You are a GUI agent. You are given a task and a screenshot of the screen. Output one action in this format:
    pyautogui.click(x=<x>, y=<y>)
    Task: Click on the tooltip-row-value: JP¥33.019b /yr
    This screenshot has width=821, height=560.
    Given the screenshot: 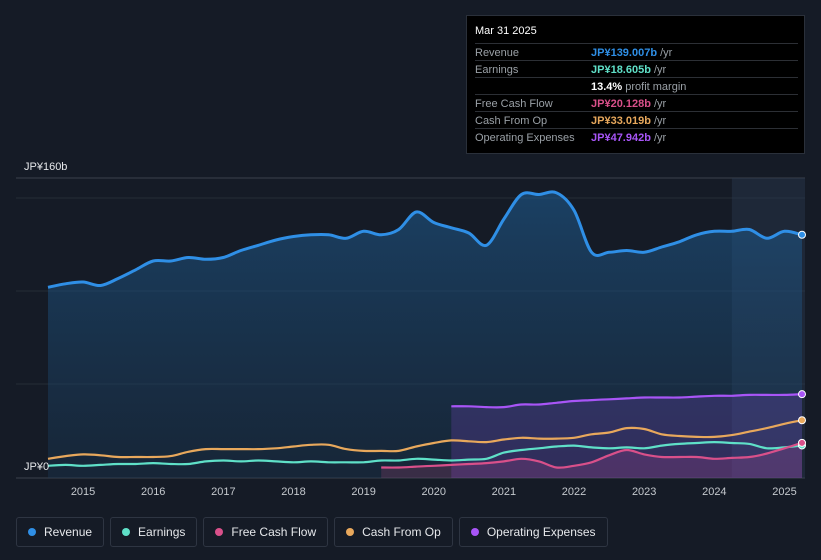 What is the action you would take?
    pyautogui.click(x=628, y=121)
    